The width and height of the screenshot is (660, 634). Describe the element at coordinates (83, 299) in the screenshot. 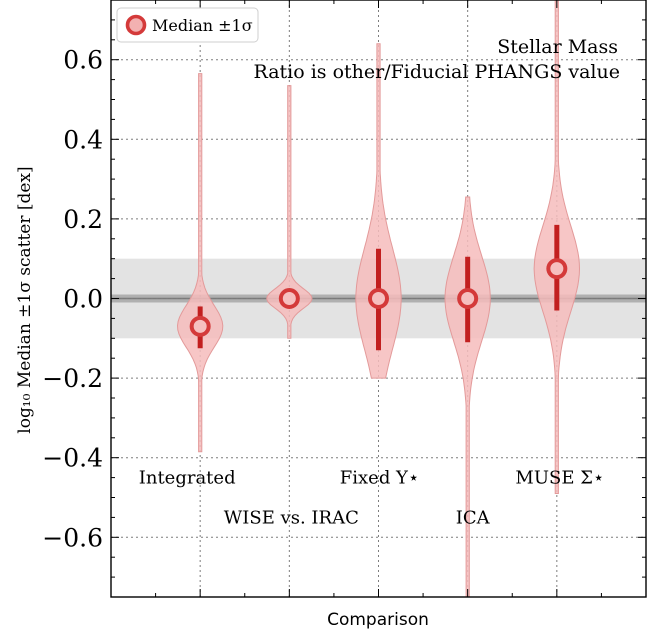

I see `y-tick-label: 0.0` at that location.